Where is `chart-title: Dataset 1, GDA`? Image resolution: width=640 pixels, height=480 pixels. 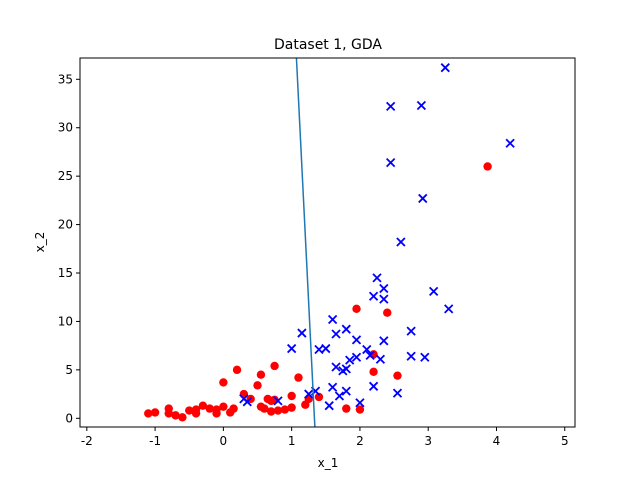
chart-title: Dataset 1, GDA is located at coordinates (328, 45).